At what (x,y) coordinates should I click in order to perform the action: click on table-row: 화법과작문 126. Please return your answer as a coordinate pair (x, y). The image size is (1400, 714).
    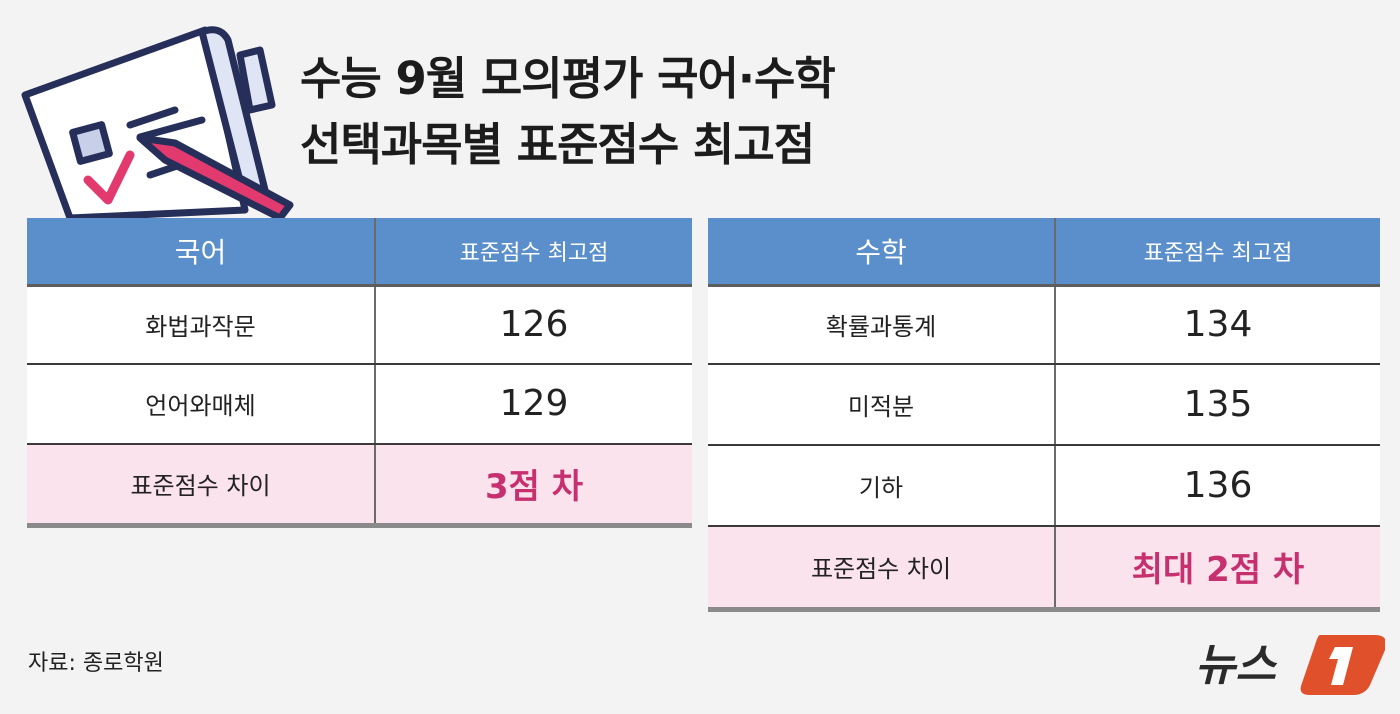
    Looking at the image, I should click on (359, 325).